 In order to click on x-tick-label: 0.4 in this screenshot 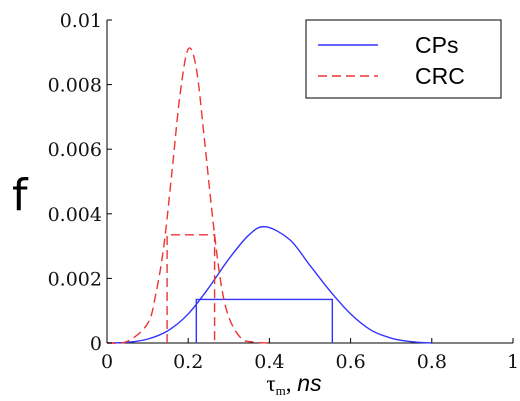, I will do `click(269, 362)`.